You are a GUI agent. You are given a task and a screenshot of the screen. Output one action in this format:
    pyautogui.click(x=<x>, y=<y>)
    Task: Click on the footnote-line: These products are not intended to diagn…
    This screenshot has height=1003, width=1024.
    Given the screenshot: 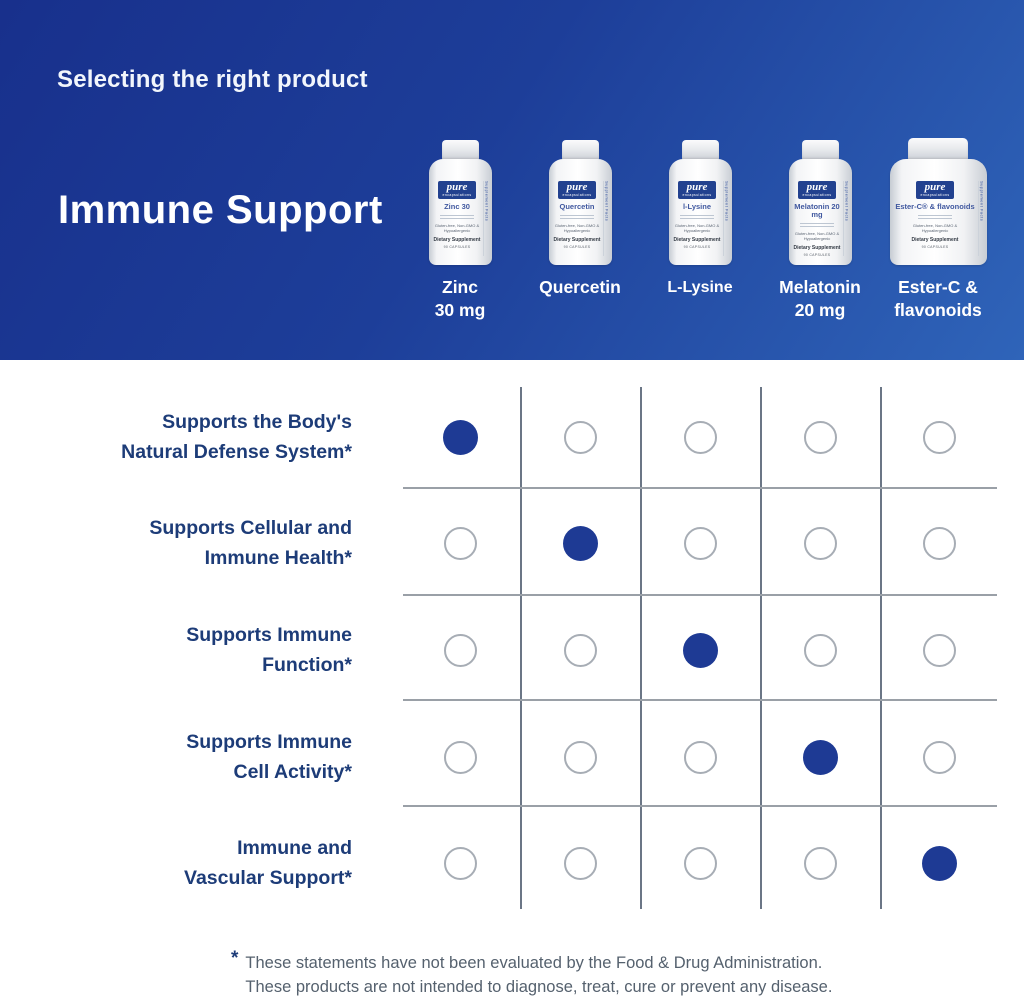 What is the action you would take?
    pyautogui.click(x=539, y=987)
    